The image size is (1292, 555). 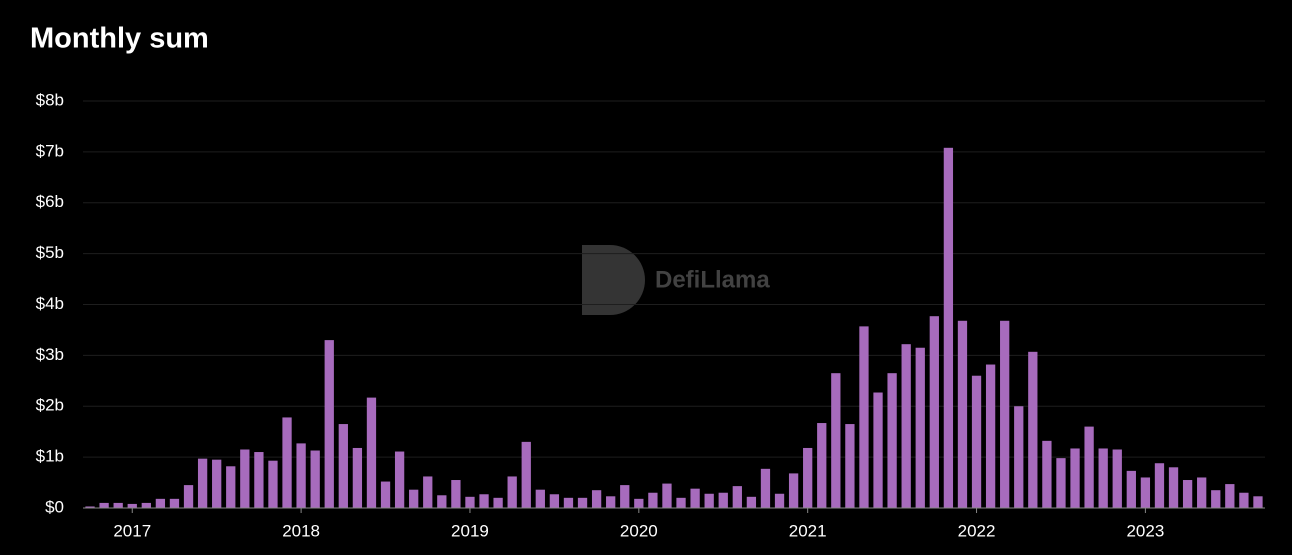 I want to click on x-tick-label: 2023, so click(x=1145, y=530).